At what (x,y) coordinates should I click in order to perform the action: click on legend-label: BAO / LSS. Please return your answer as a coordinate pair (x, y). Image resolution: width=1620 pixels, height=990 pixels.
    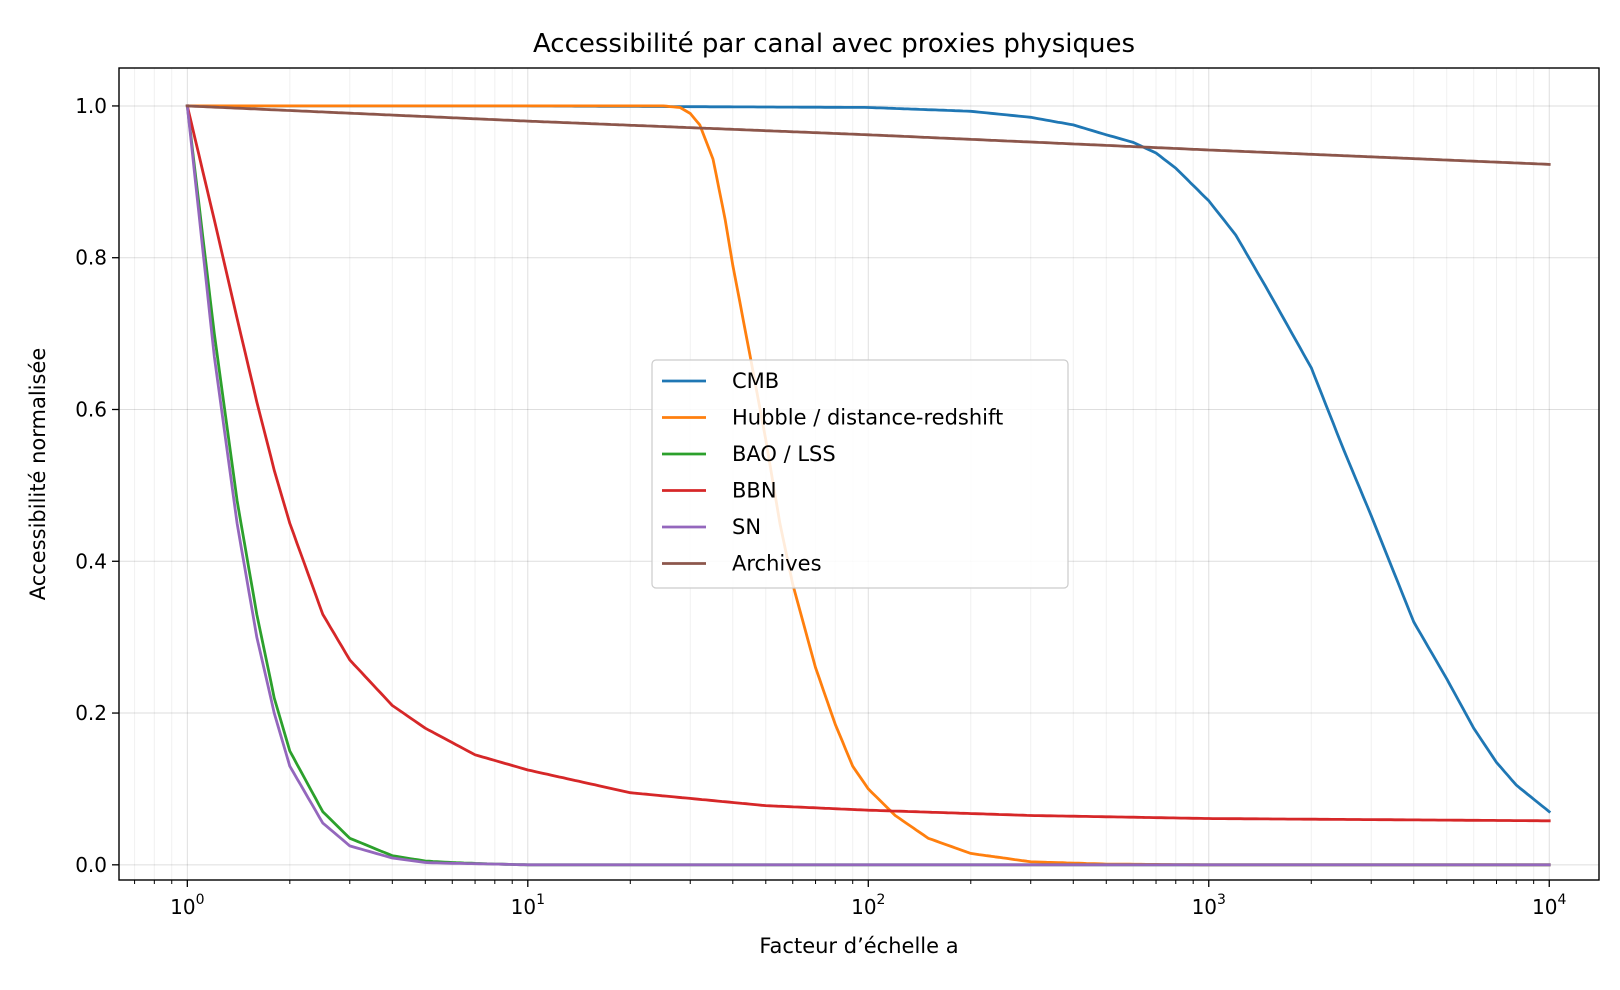
    Looking at the image, I should click on (784, 454).